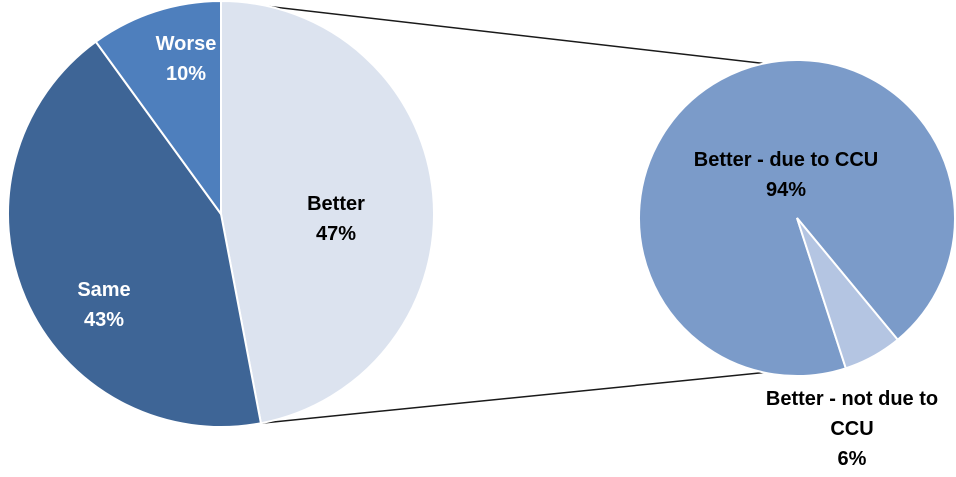  What do you see at coordinates (848, 293) in the screenshot?
I see `secondary-slice-better-not-due-to-ccu` at bounding box center [848, 293].